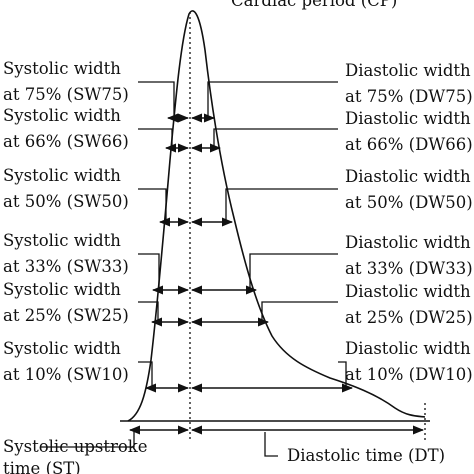 Image resolution: width=474 pixels, height=474 pixels. What do you see at coordinates (145, 373) in the screenshot?
I see `sw10-leader` at bounding box center [145, 373].